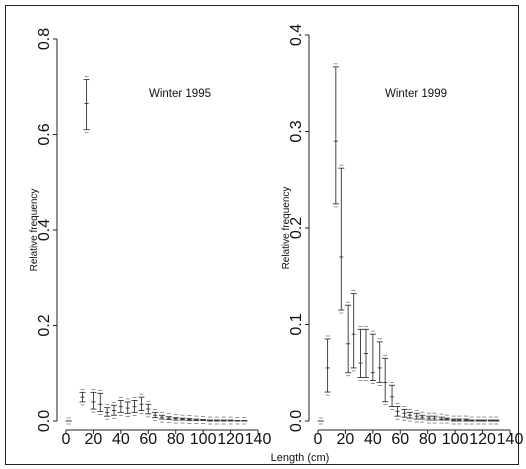 The image size is (526, 469). What do you see at coordinates (296, 131) in the screenshot?
I see `y-tick-label: 0.3` at bounding box center [296, 131].